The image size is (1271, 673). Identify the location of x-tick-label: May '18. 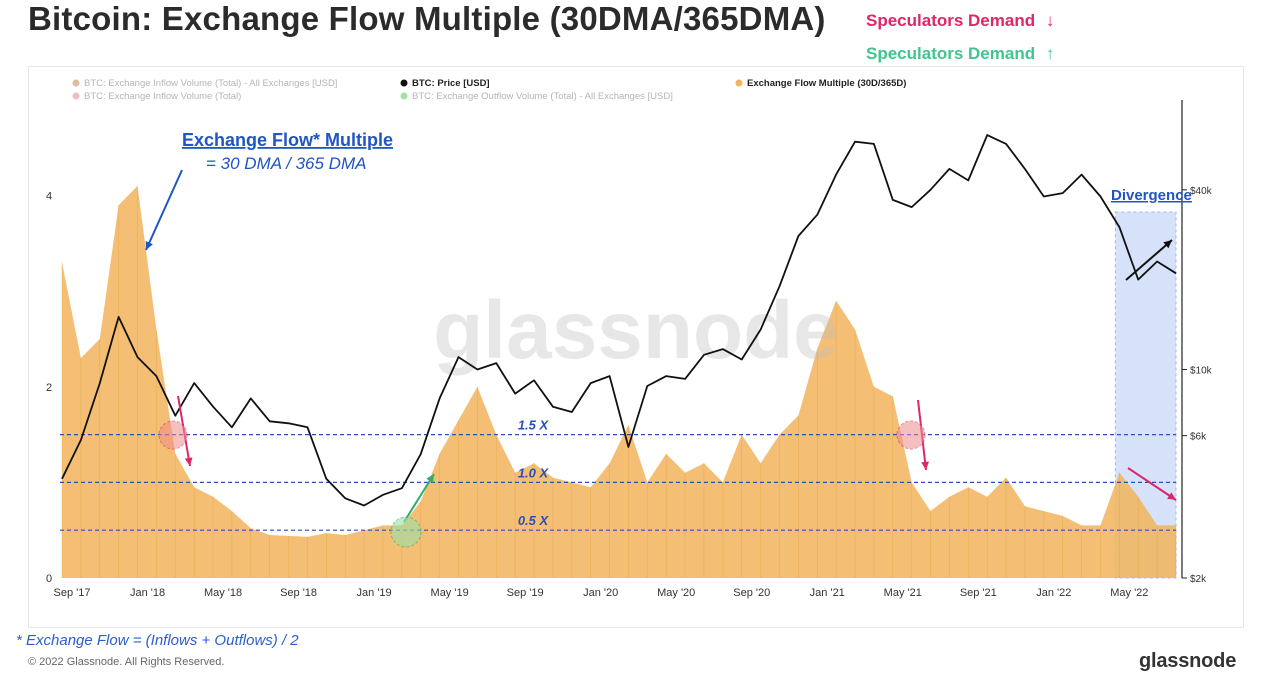
(223, 593).